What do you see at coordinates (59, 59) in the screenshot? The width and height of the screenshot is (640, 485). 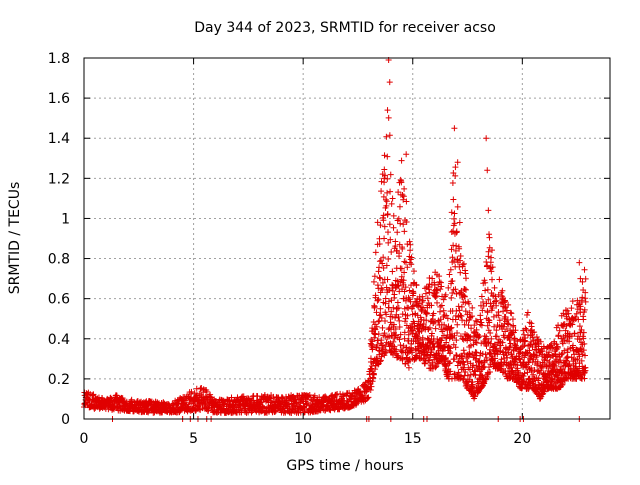 I see `y-tick-label: 1.8` at bounding box center [59, 59].